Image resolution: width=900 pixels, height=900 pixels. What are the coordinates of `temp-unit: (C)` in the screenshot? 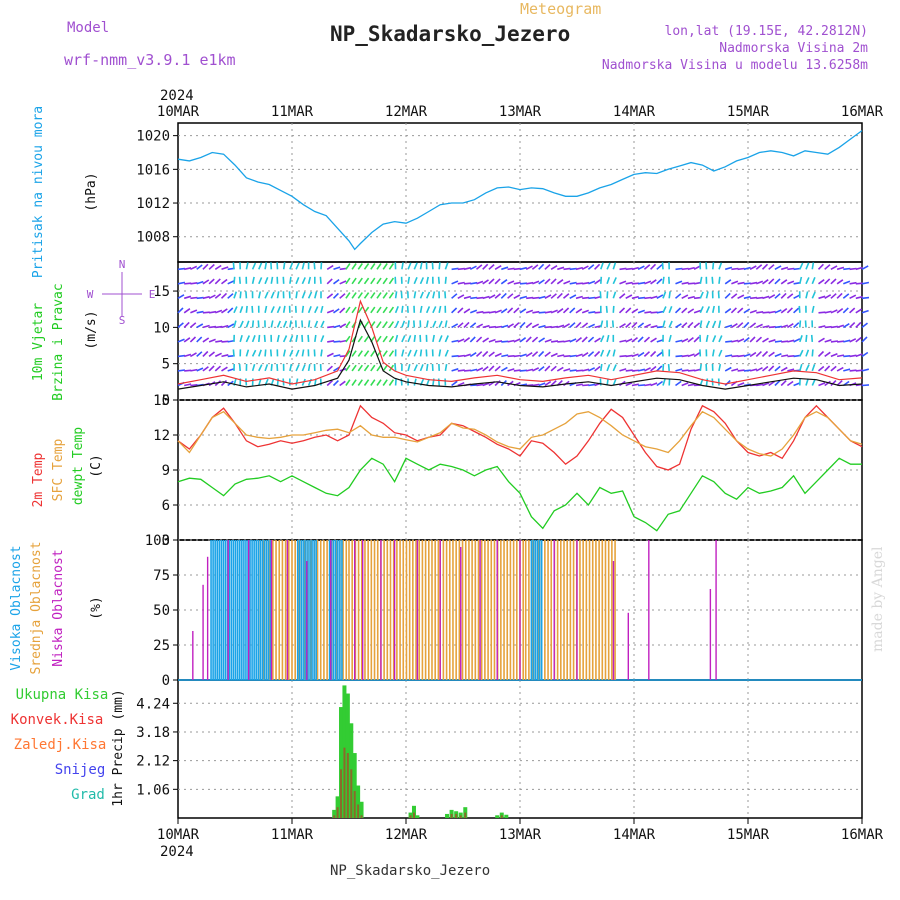 It's located at (96, 465).